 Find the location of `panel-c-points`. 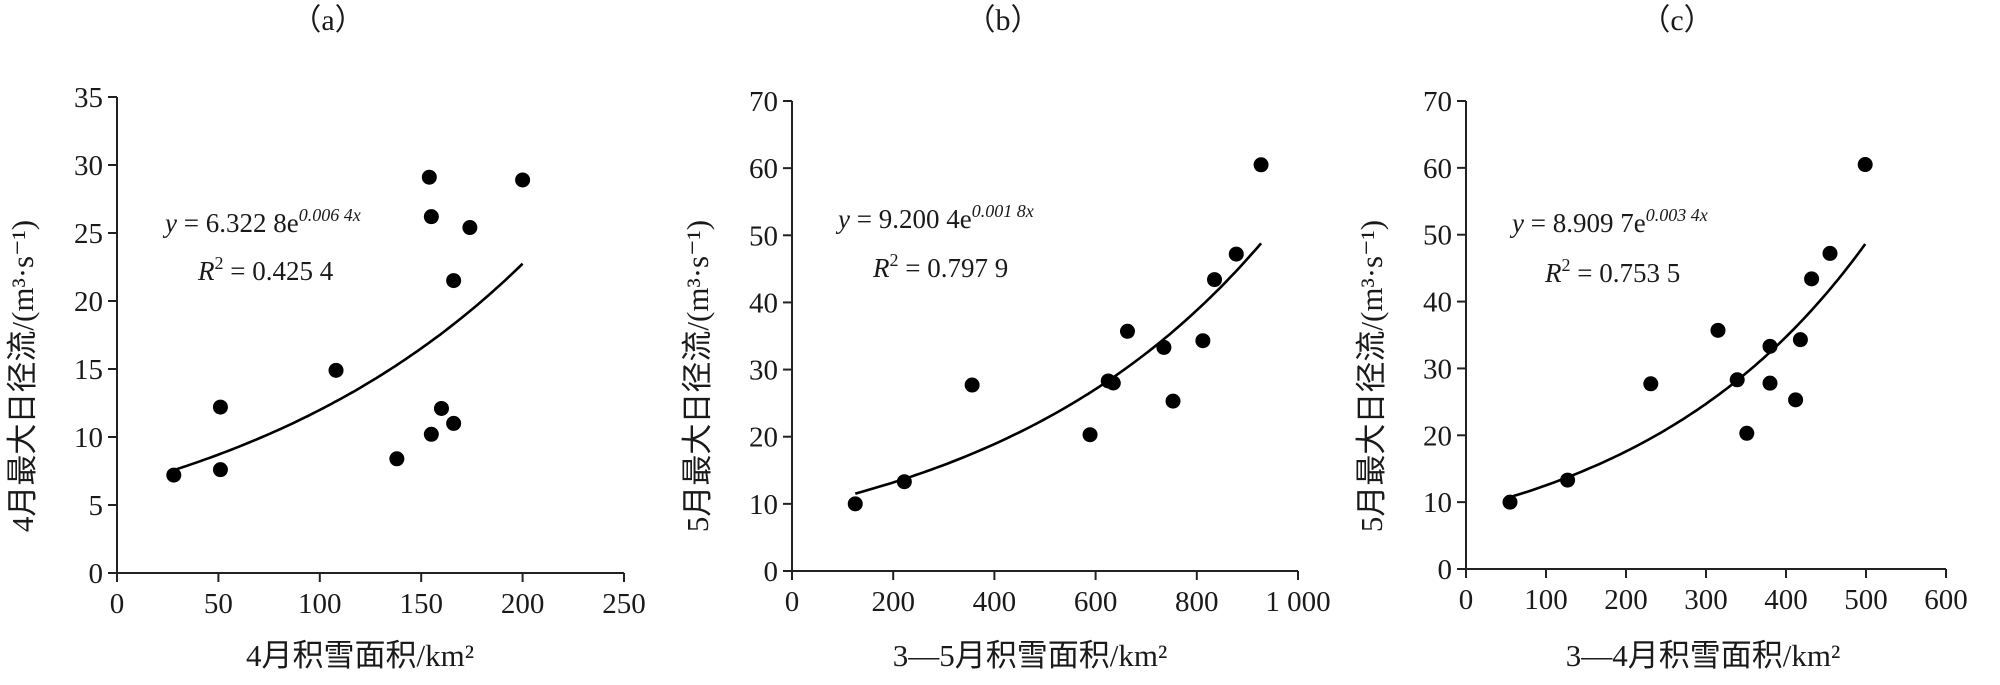

panel-c-points is located at coordinates (1687, 333).